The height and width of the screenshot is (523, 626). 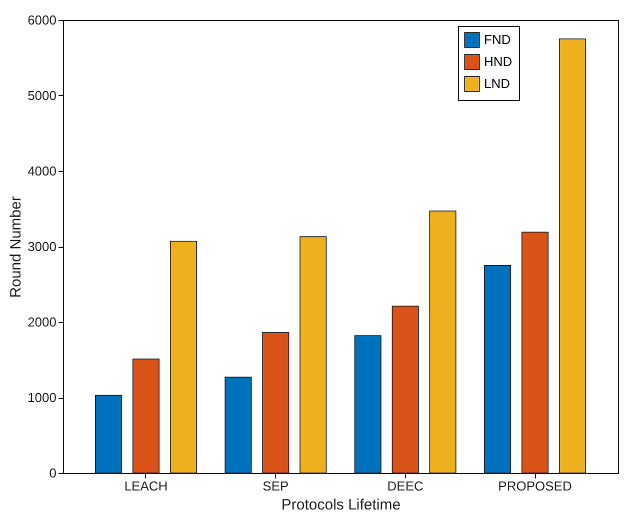 What do you see at coordinates (498, 61) in the screenshot?
I see `legend-label: HND` at bounding box center [498, 61].